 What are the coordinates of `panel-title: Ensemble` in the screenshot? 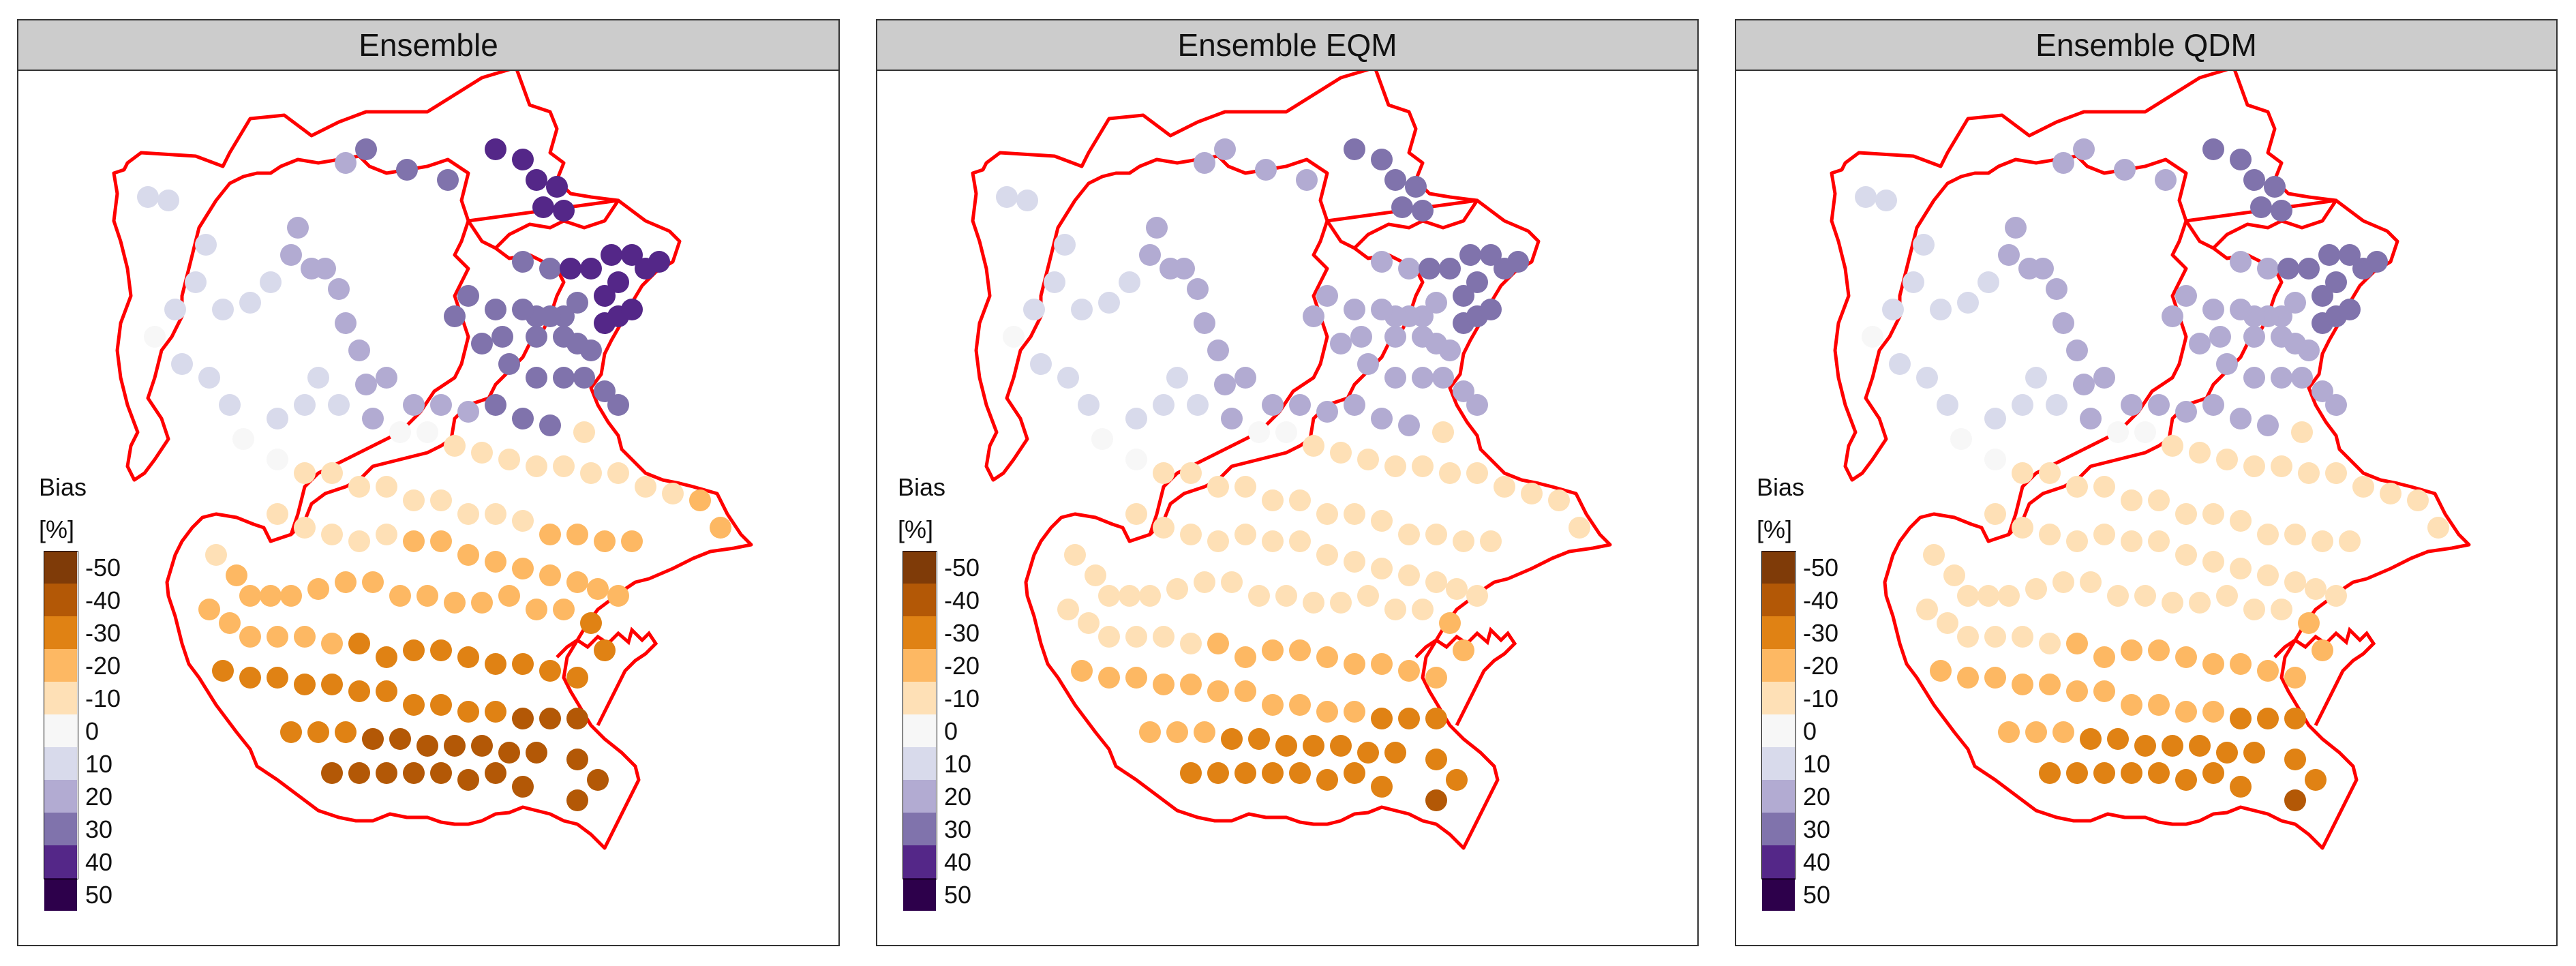 It's located at (428, 45).